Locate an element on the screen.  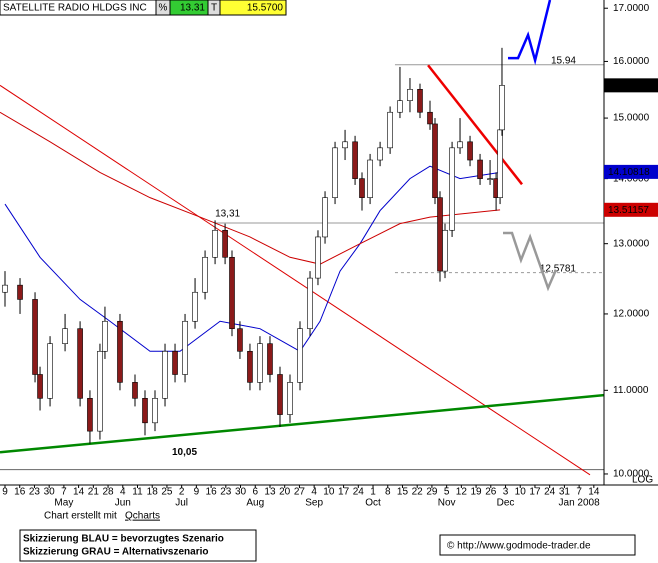
copyright: © http://www.godmode-trader.de is located at coordinates (519, 546).